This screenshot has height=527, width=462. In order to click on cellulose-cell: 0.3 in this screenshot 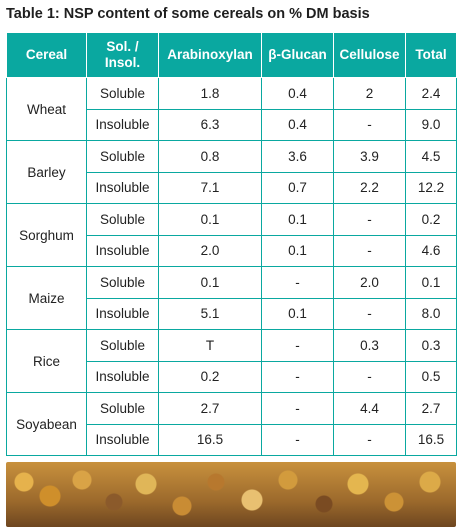, I will do `click(369, 345)`.